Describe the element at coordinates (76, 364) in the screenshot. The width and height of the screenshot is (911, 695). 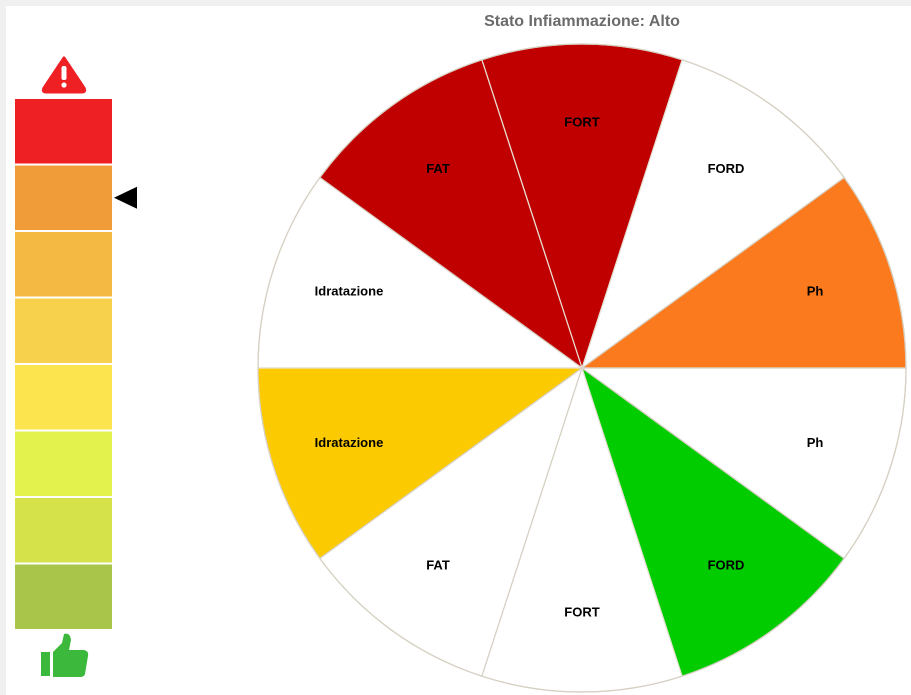
I see `gauge` at that location.